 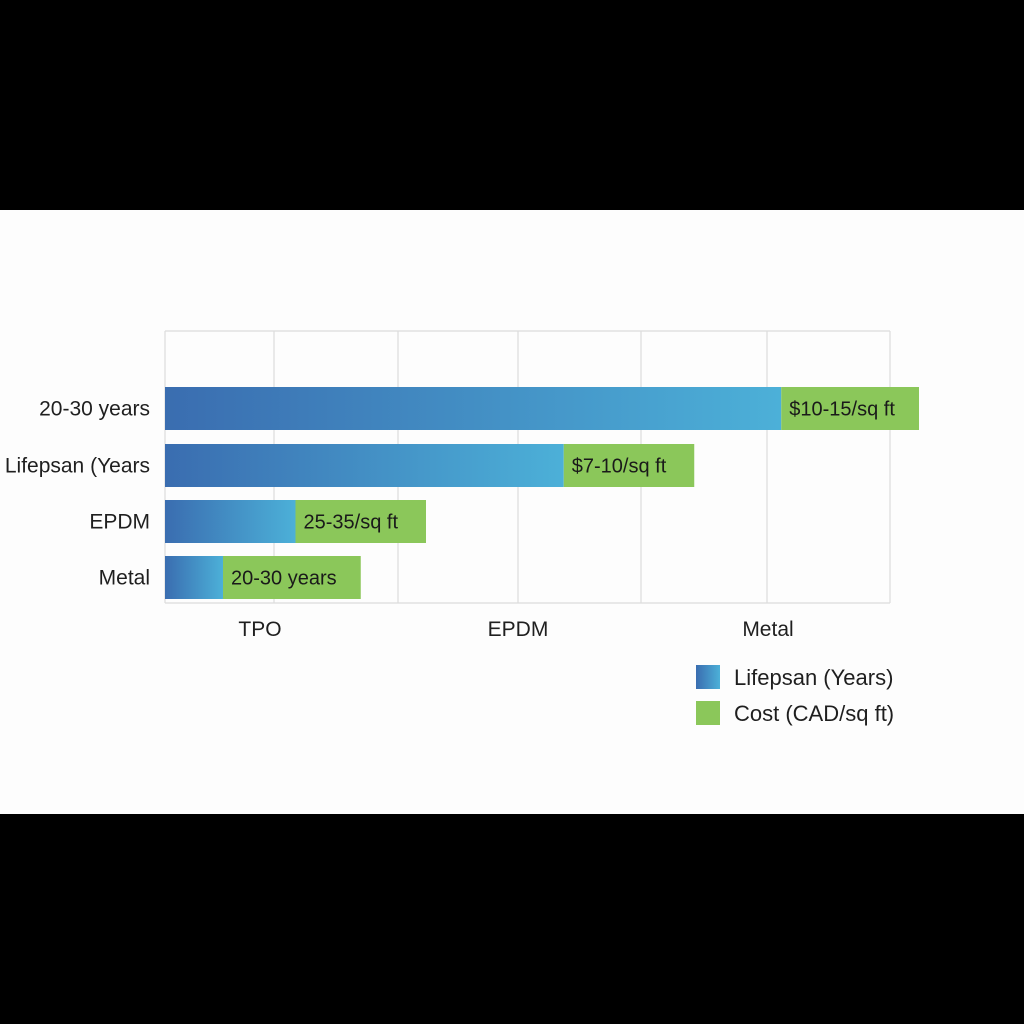 I want to click on legend-label-cost: Cost (CAD/sq ft), so click(x=814, y=713).